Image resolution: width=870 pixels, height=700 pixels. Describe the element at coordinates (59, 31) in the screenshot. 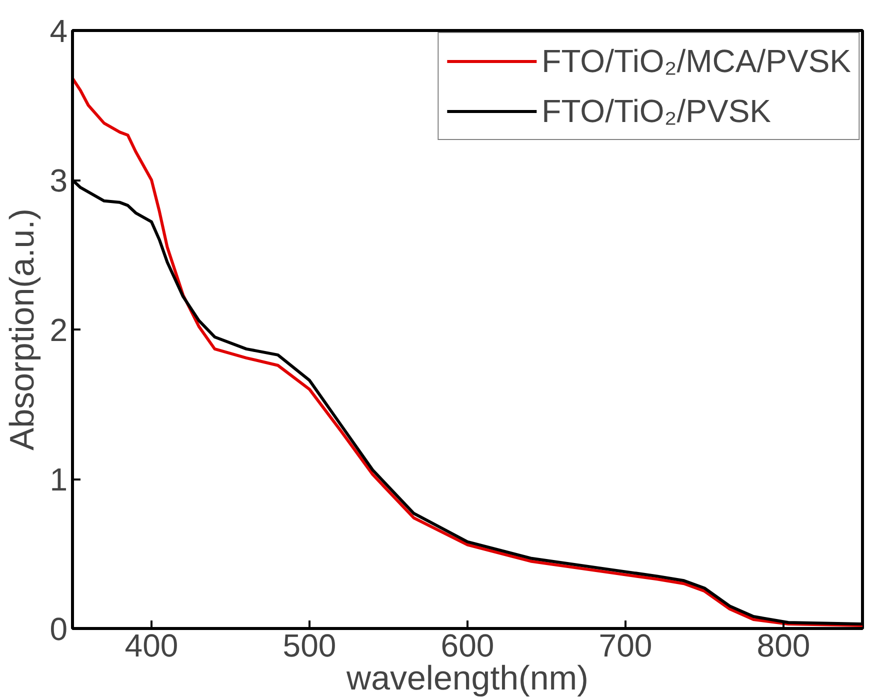

I see `y-tick-label: 4` at that location.